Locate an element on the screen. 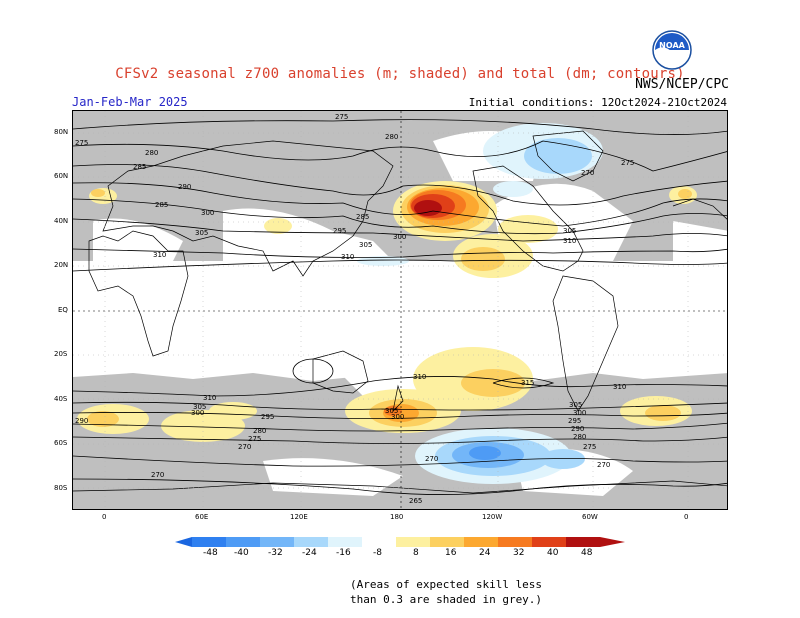 The image size is (800, 618). lon-label: 60W is located at coordinates (590, 517).